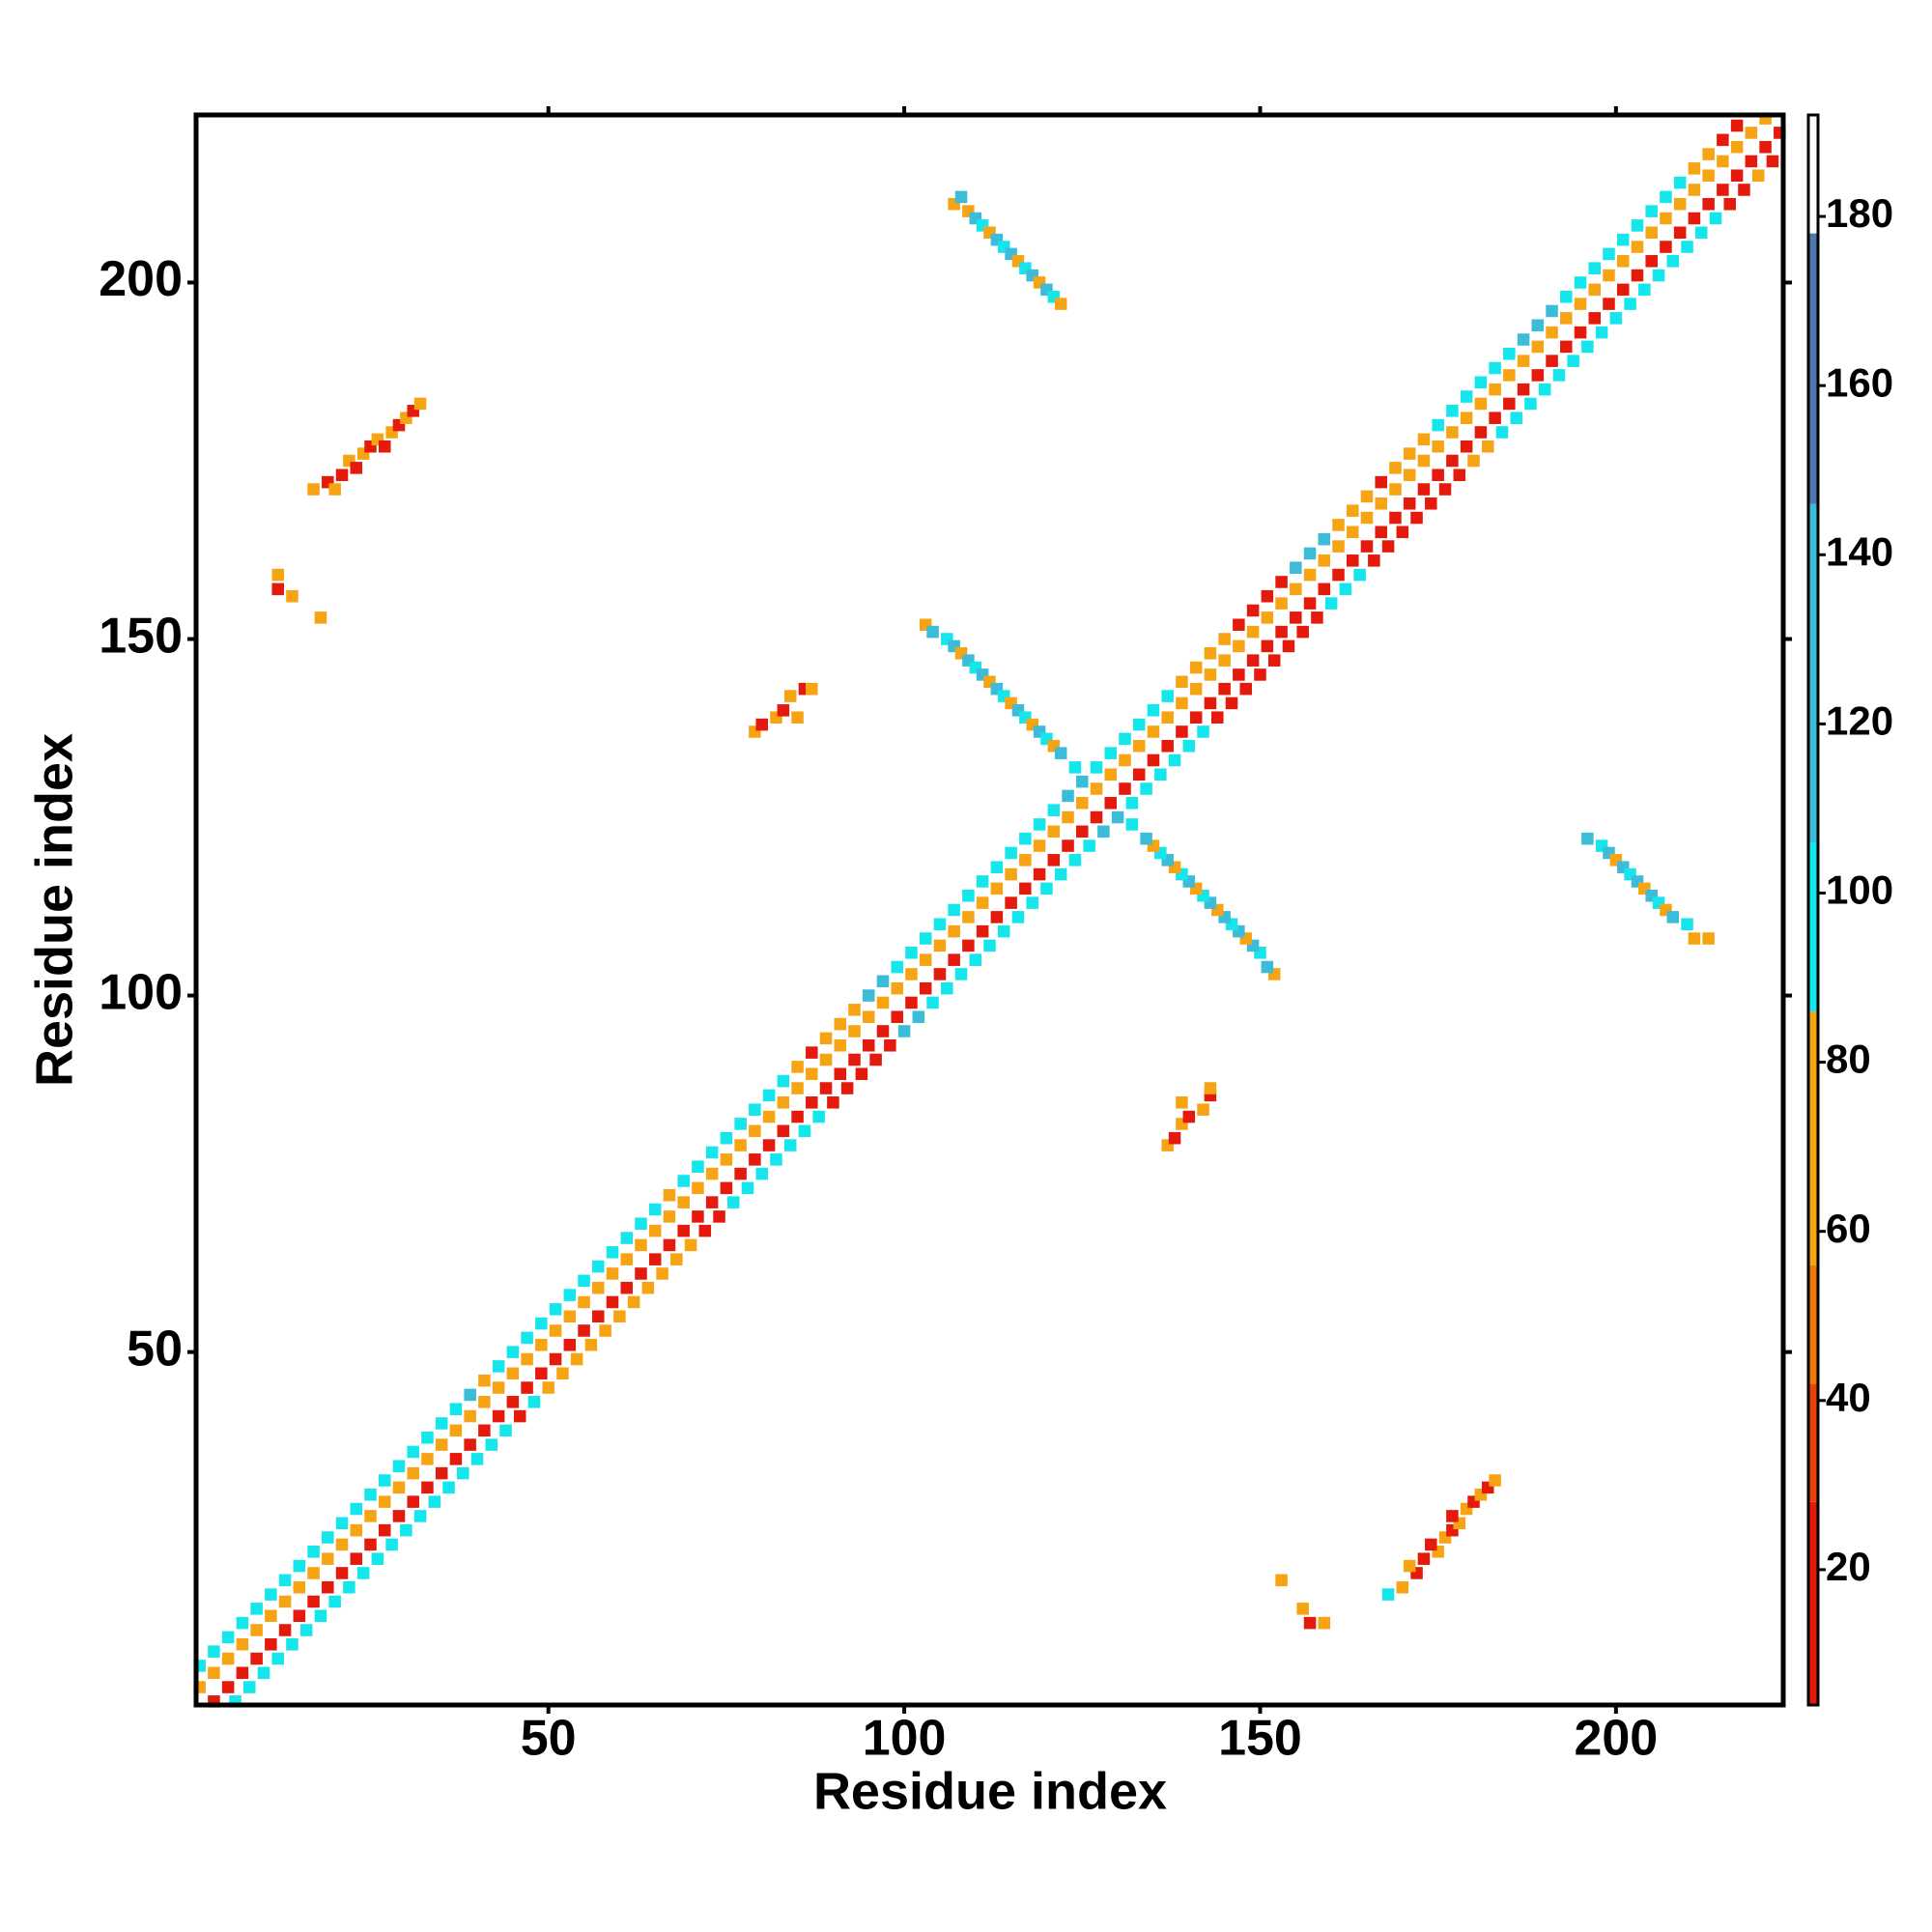  What do you see at coordinates (1260, 1739) in the screenshot?
I see `x-tick-label: 150` at bounding box center [1260, 1739].